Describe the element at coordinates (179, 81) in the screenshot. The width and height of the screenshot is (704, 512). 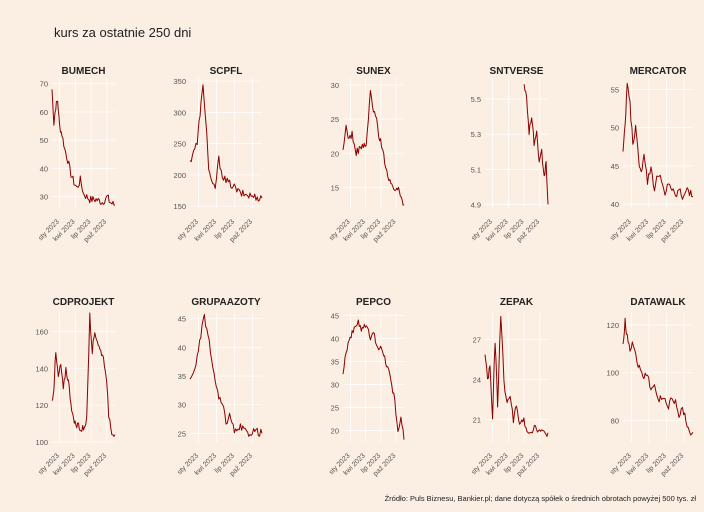
I see `y-tick-label: 350` at that location.